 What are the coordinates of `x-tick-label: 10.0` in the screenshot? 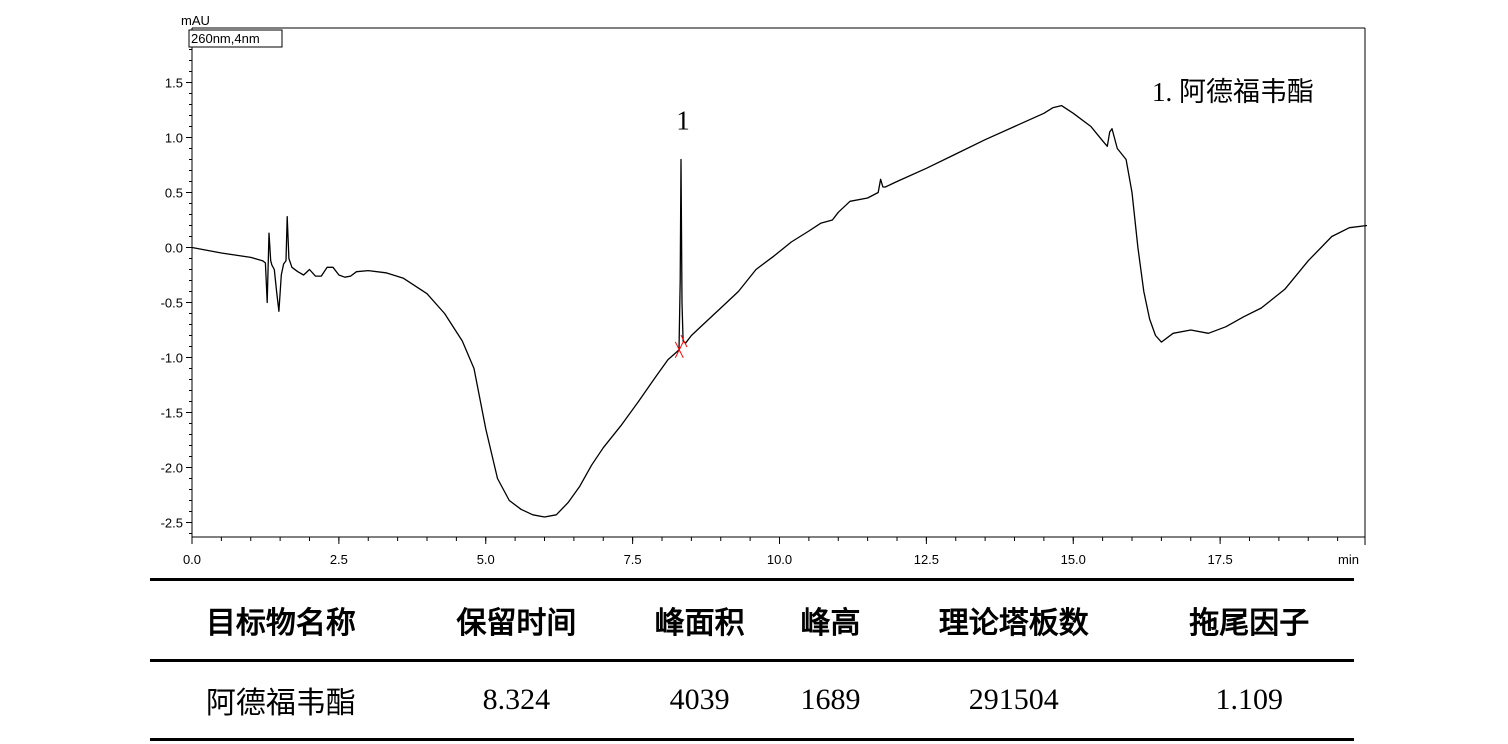 It's located at (779, 559).